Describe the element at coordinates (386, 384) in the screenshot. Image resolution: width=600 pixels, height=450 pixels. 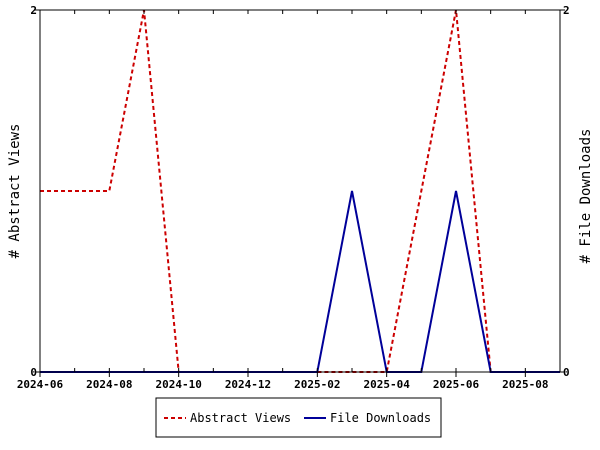
I see `x-tick-label: 2025-04` at that location.